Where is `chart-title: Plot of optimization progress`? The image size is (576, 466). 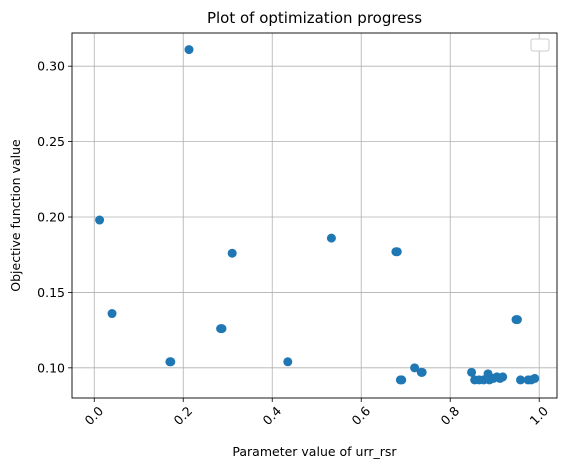 chart-title: Plot of optimization progress is located at coordinates (314, 18).